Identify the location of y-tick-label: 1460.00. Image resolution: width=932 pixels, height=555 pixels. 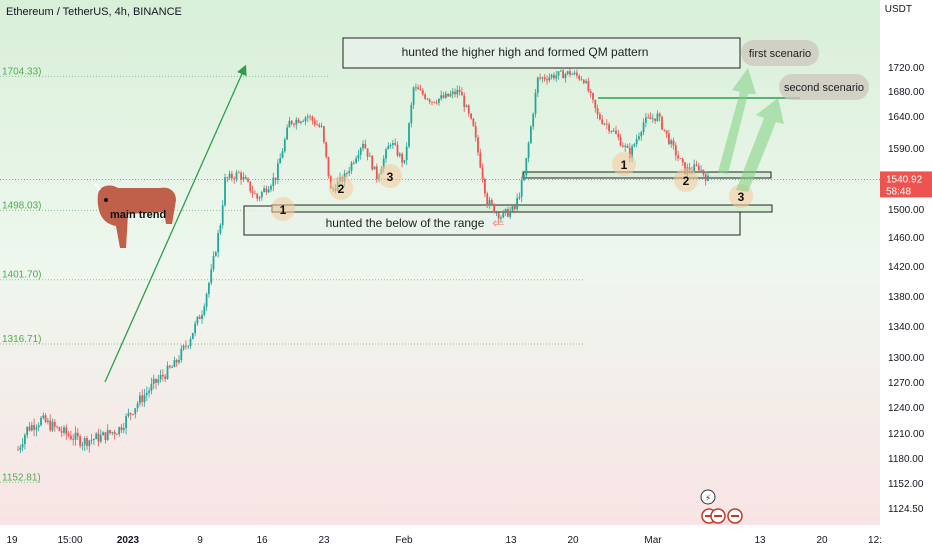
(906, 238).